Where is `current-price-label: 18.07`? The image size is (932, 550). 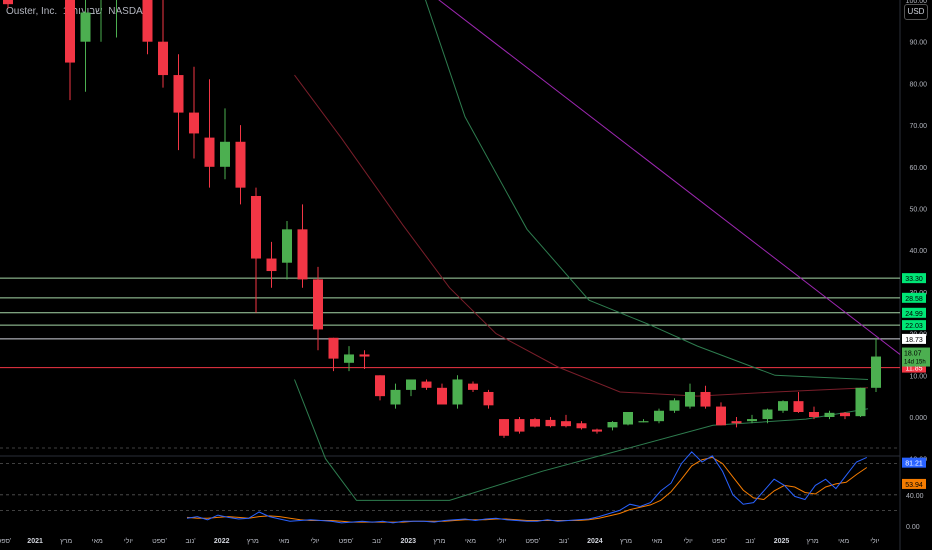 current-price-label: 18.07 is located at coordinates (913, 354).